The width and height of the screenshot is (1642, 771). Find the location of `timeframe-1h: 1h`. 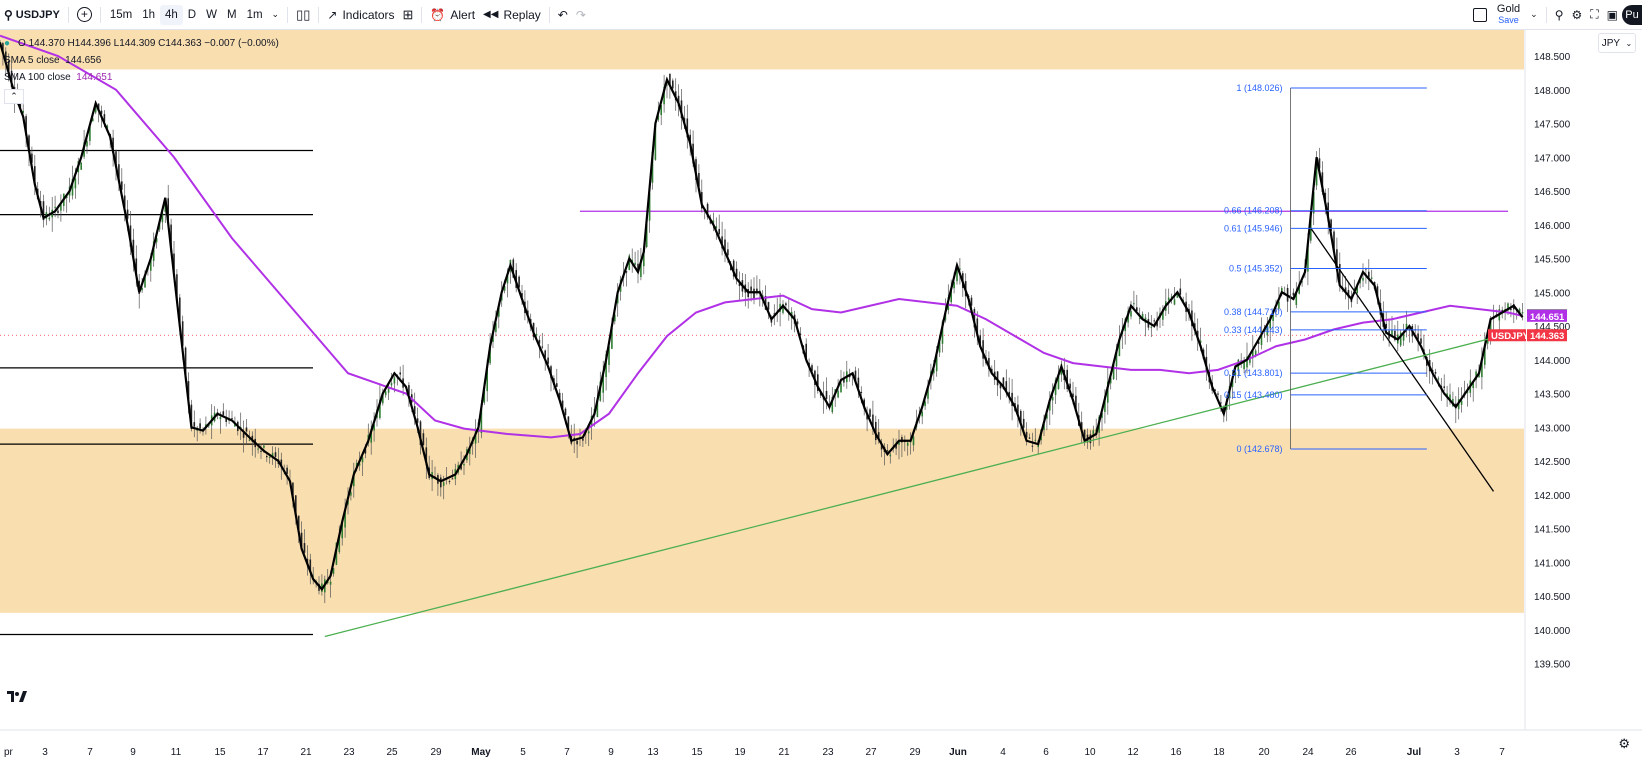

timeframe-1h: 1h is located at coordinates (148, 14).